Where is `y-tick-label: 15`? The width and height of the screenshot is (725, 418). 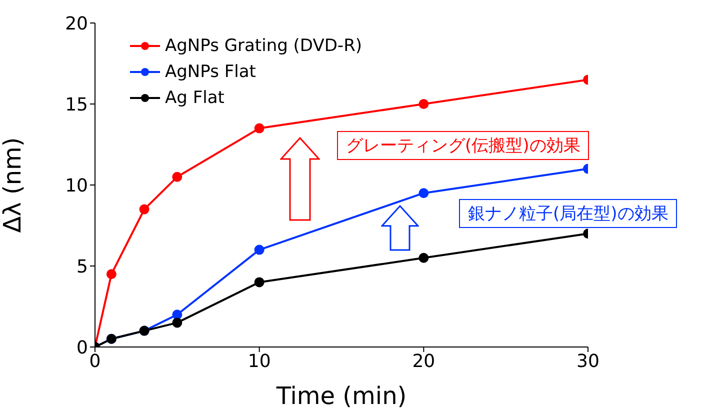 y-tick-label: 15 is located at coordinates (76, 105).